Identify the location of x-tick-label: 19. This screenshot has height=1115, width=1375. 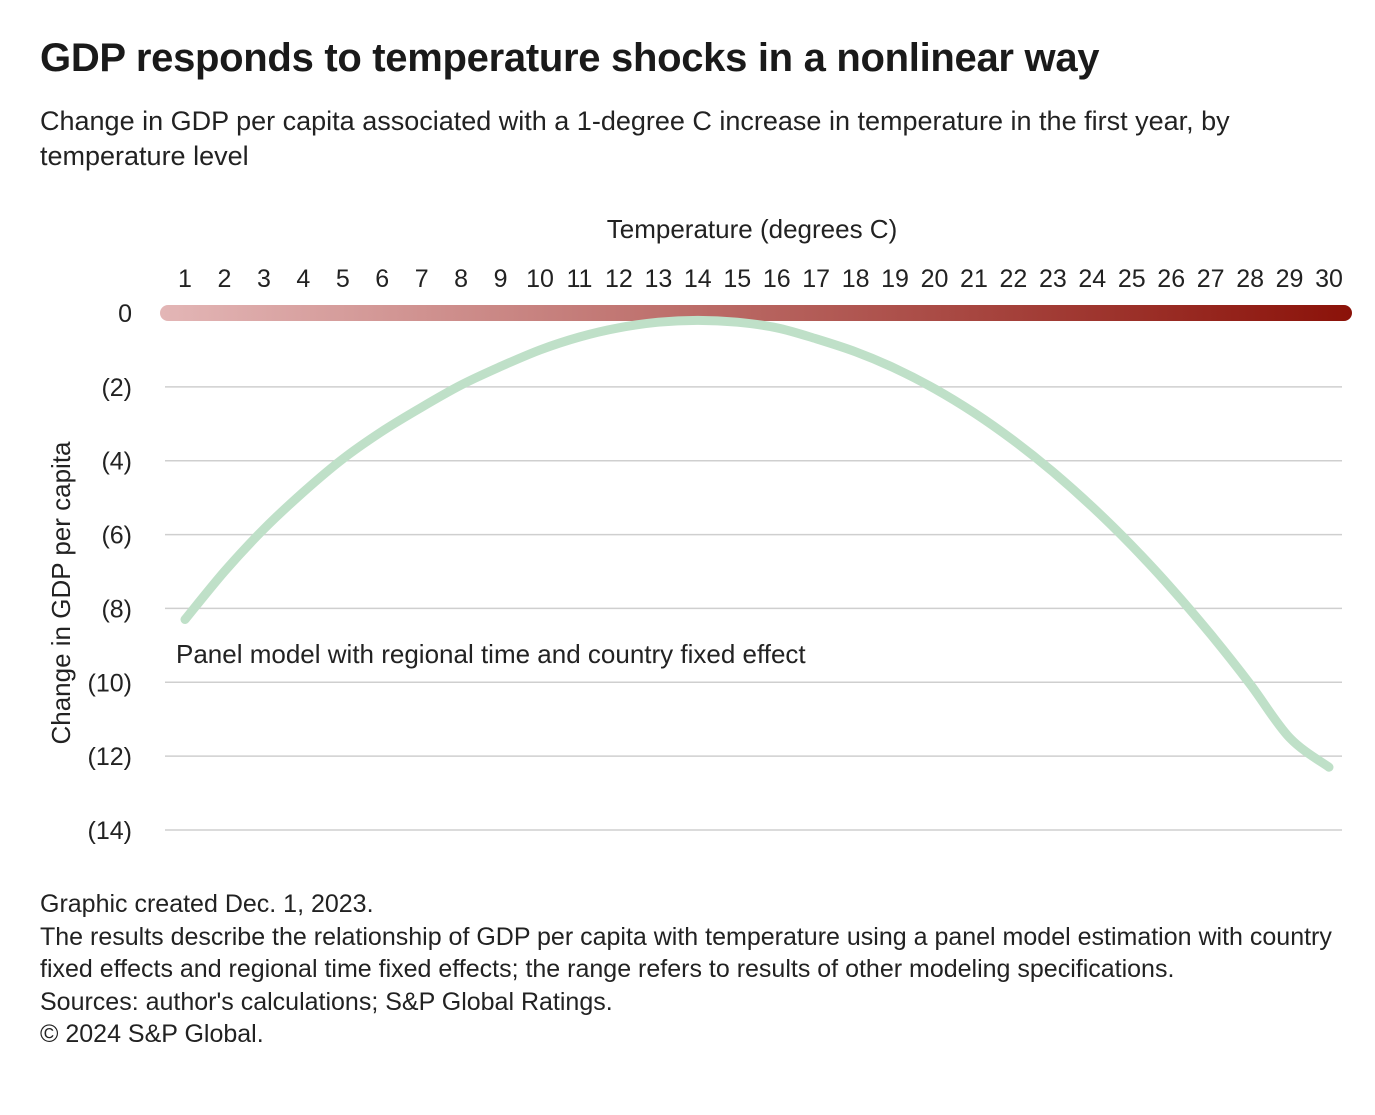
(895, 279).